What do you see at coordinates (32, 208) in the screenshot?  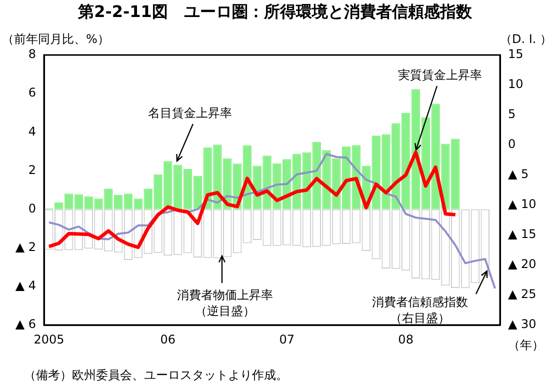 I see `y-tick-label: 0` at bounding box center [32, 208].